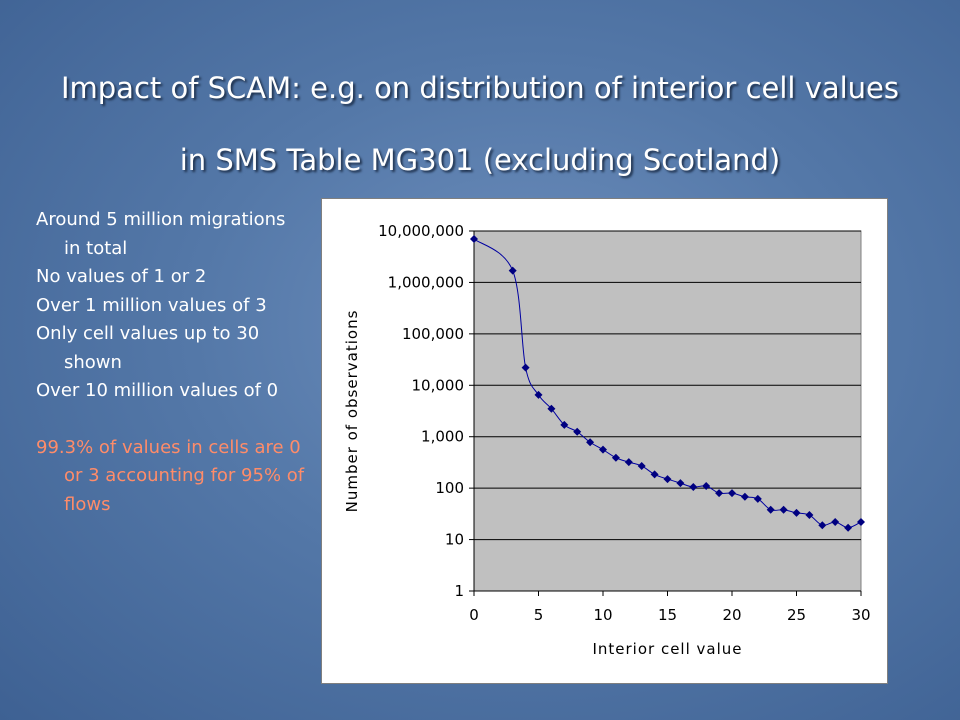 Image resolution: width=960 pixels, height=720 pixels. Describe the element at coordinates (442, 437) in the screenshot. I see `y-tick-label: 1,000` at that location.